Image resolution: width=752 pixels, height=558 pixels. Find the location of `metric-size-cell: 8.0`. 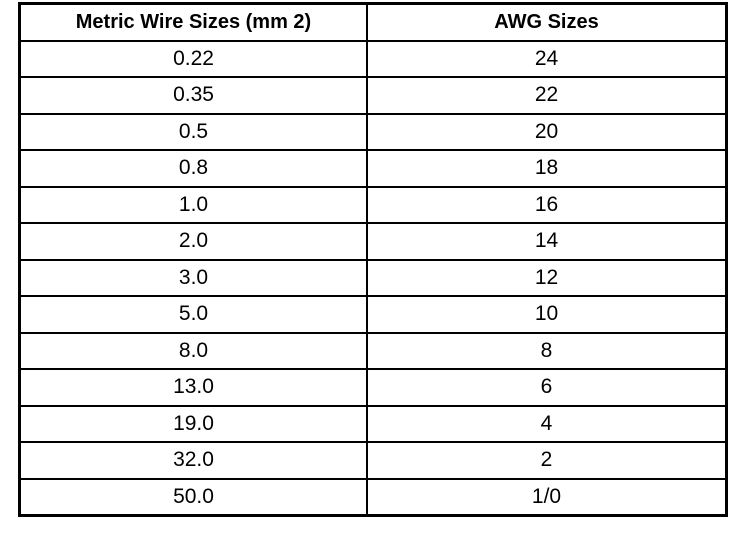

metric-size-cell: 8.0 is located at coordinates (193, 350).